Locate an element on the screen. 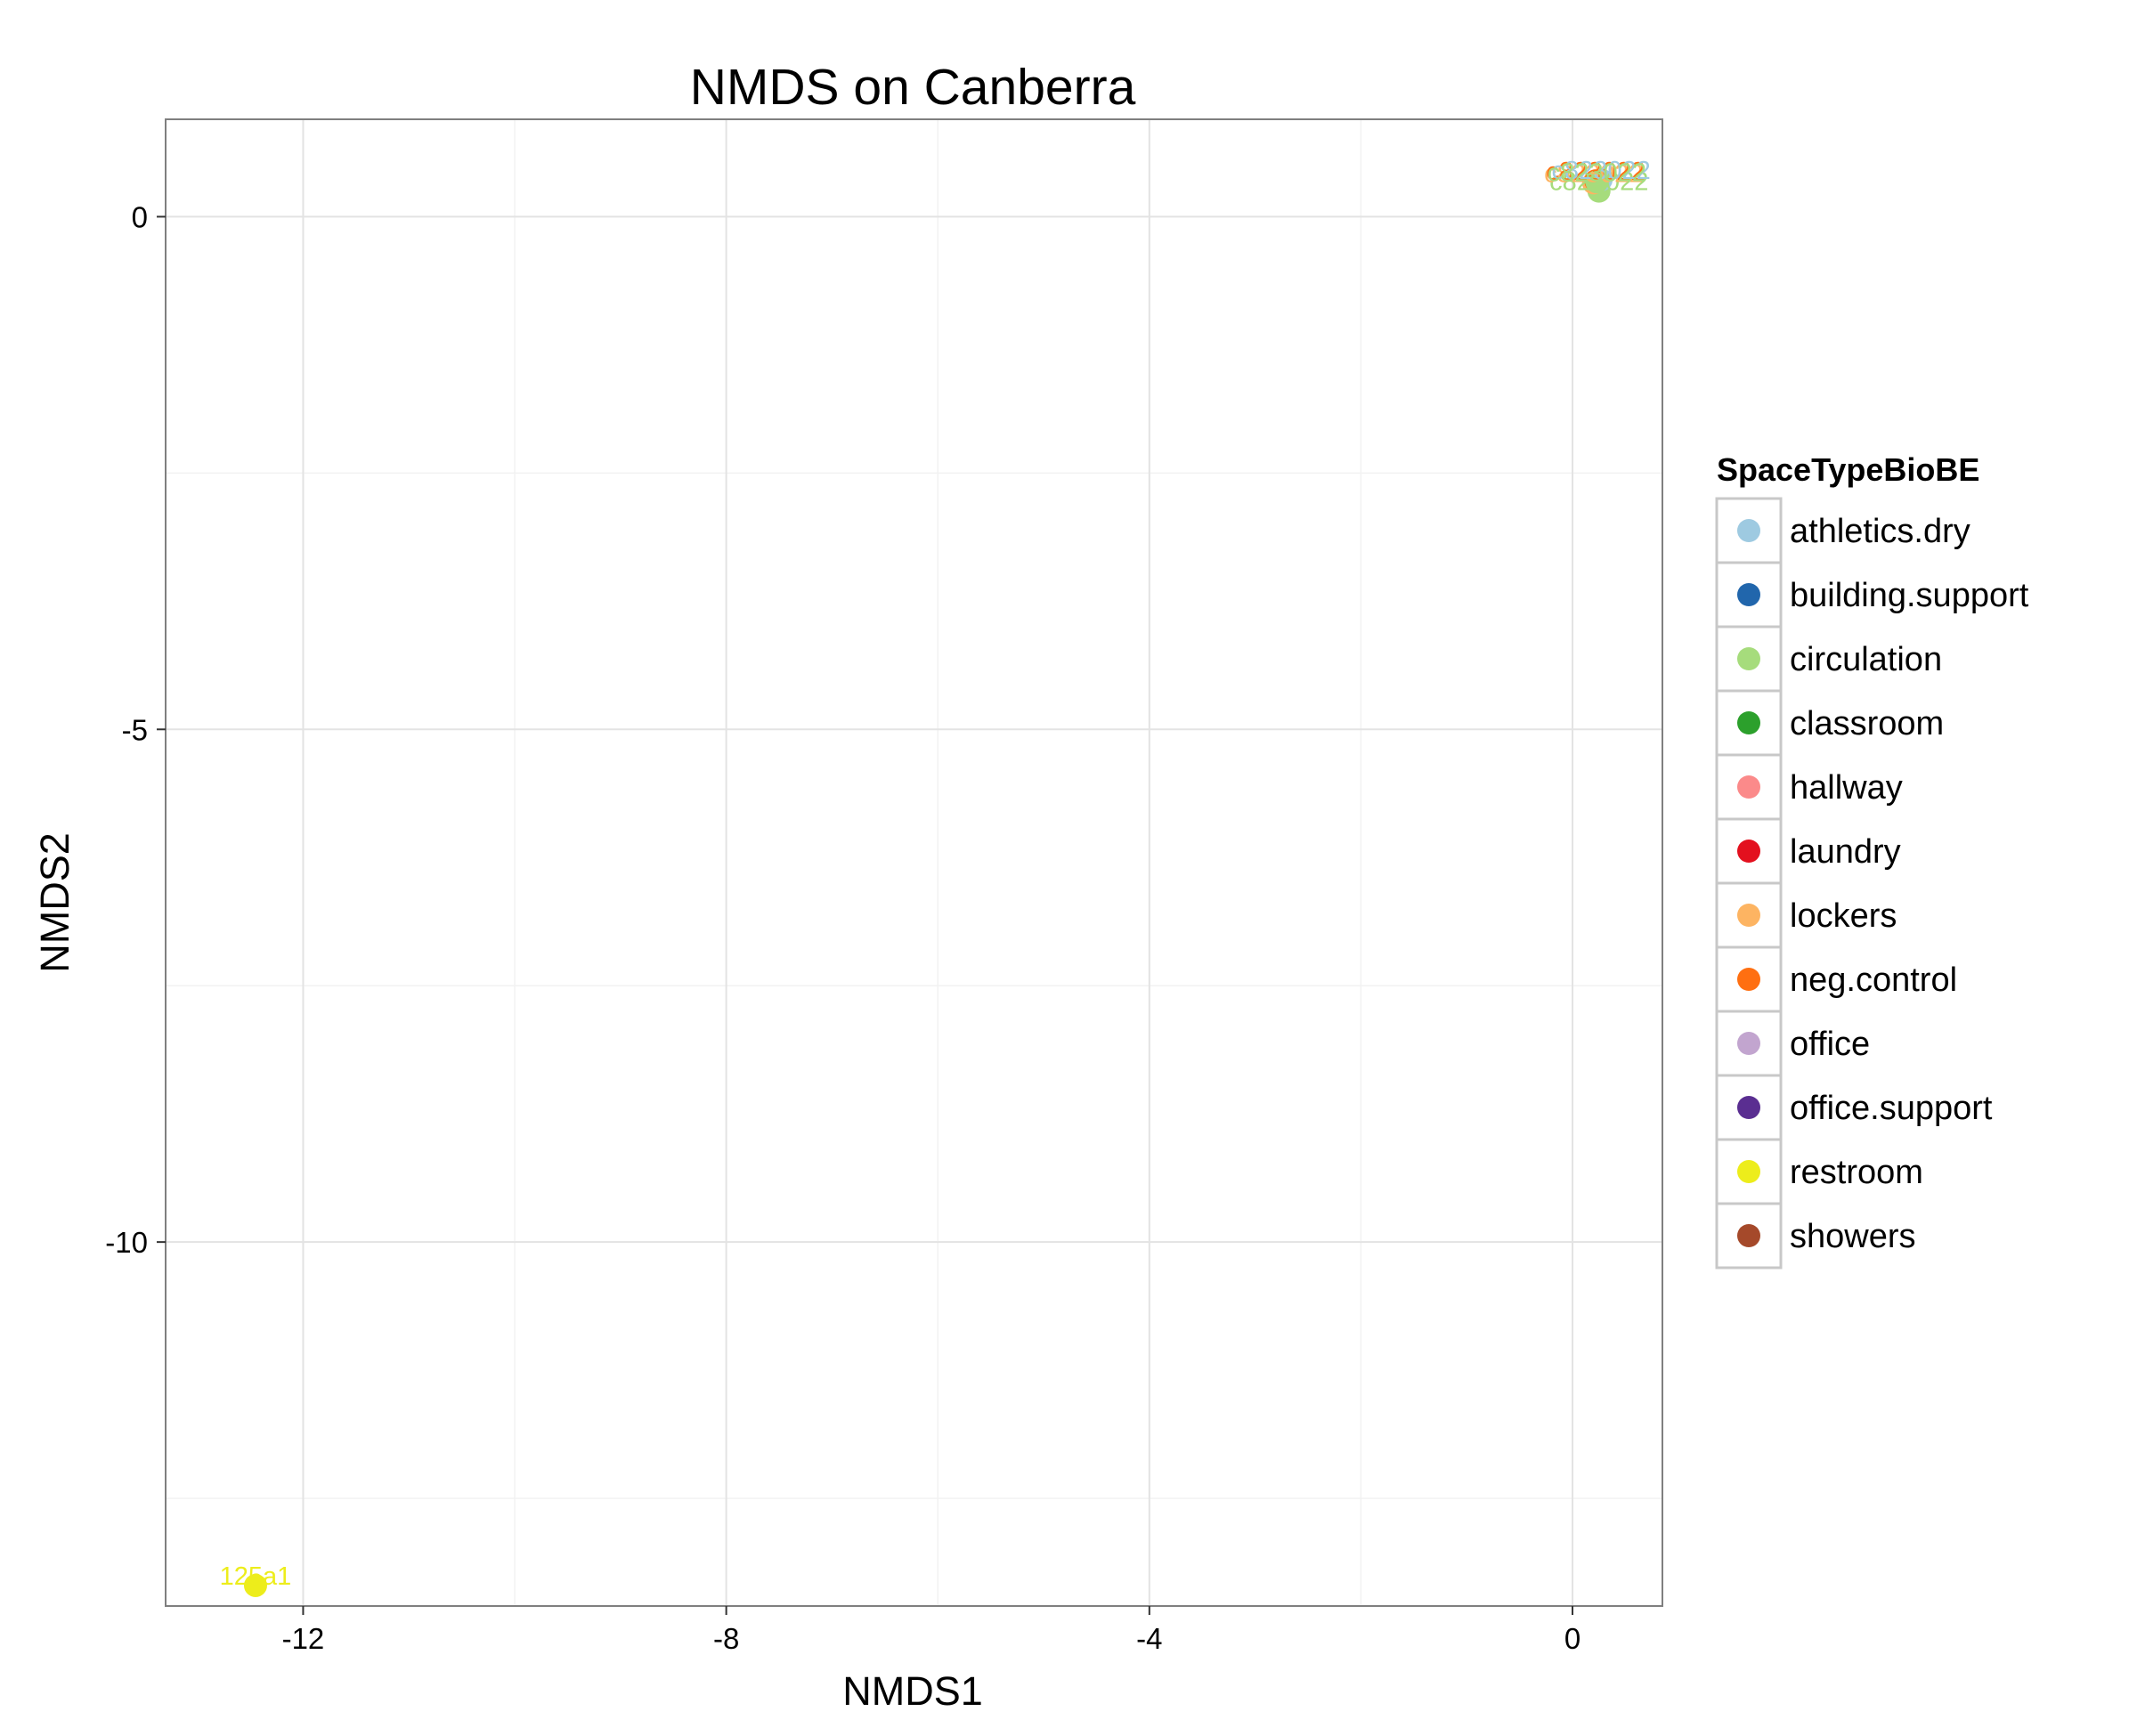 The width and height of the screenshot is (2137, 1736). legend-label: classroom is located at coordinates (1867, 723).